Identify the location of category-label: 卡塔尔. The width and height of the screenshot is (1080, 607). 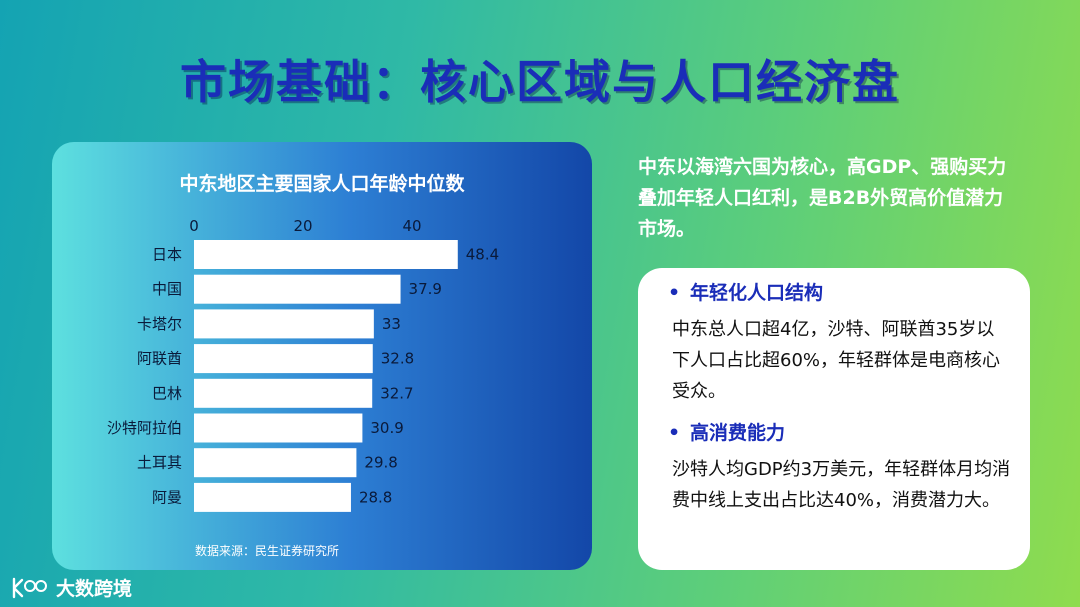
(159, 324).